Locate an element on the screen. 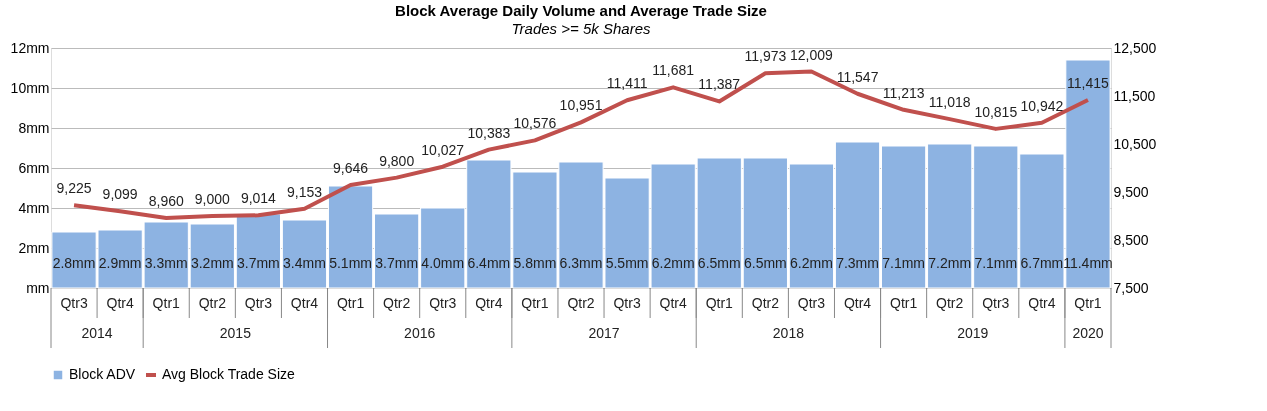  chart-title: Block Average Daily Volume and Average Trade Size is located at coordinates (581, 10).